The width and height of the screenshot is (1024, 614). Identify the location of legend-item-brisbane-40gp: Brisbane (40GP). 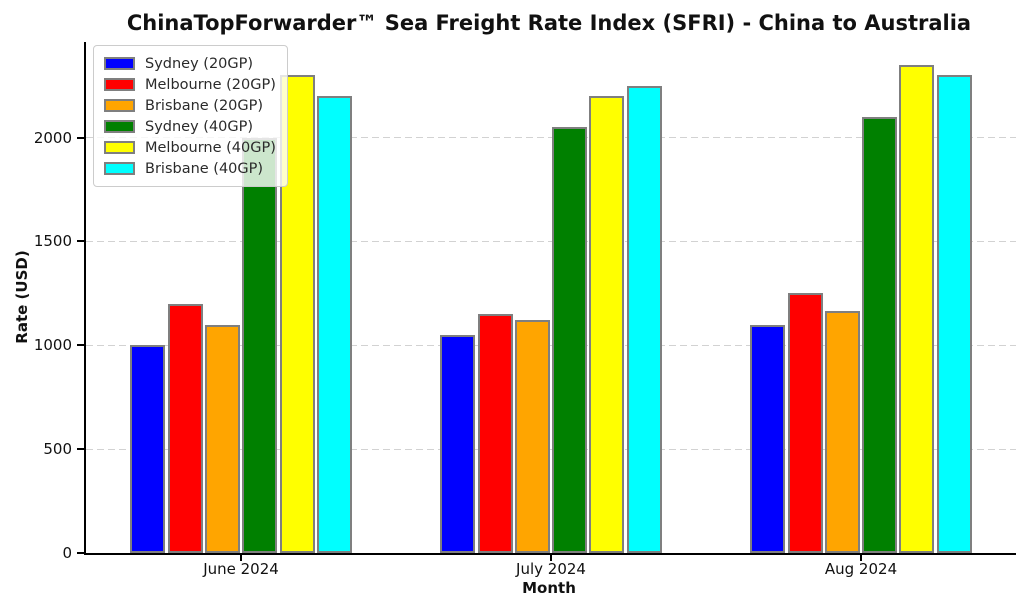
(190, 168).